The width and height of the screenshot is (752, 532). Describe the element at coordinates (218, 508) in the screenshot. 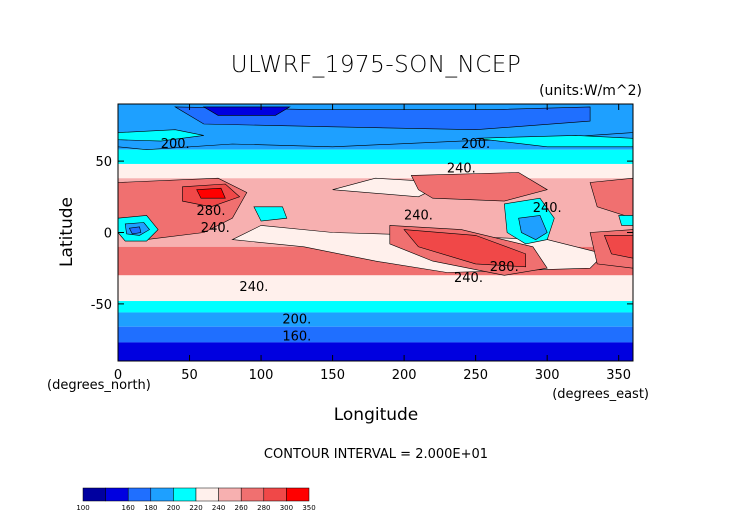

I see `colorbar-label: 240` at that location.